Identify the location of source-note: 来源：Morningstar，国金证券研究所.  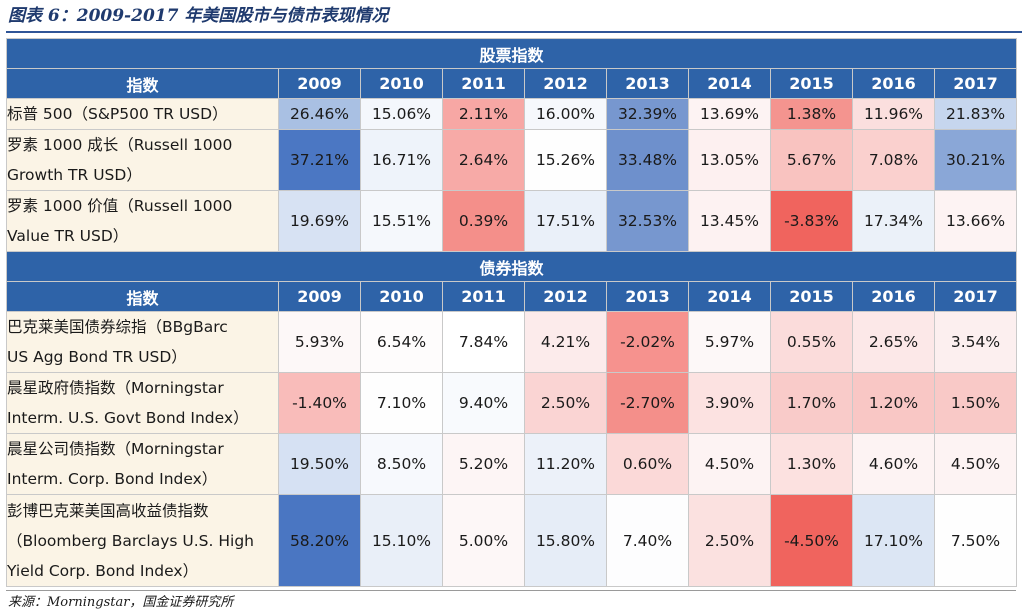
(121, 602).